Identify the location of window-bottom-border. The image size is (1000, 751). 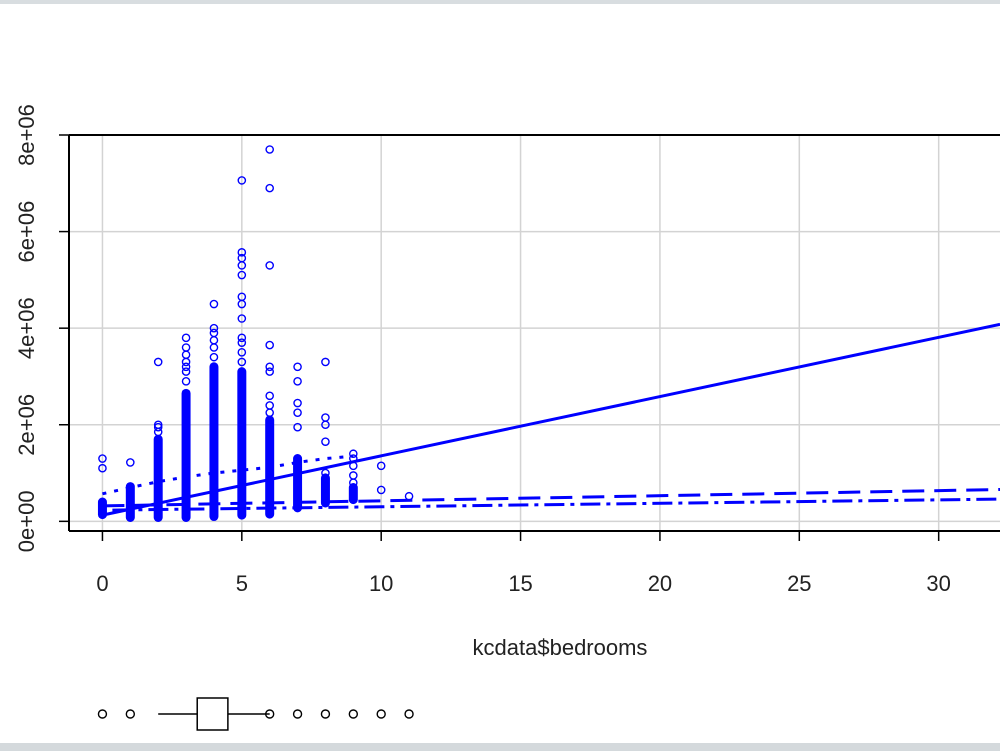
(500, 747).